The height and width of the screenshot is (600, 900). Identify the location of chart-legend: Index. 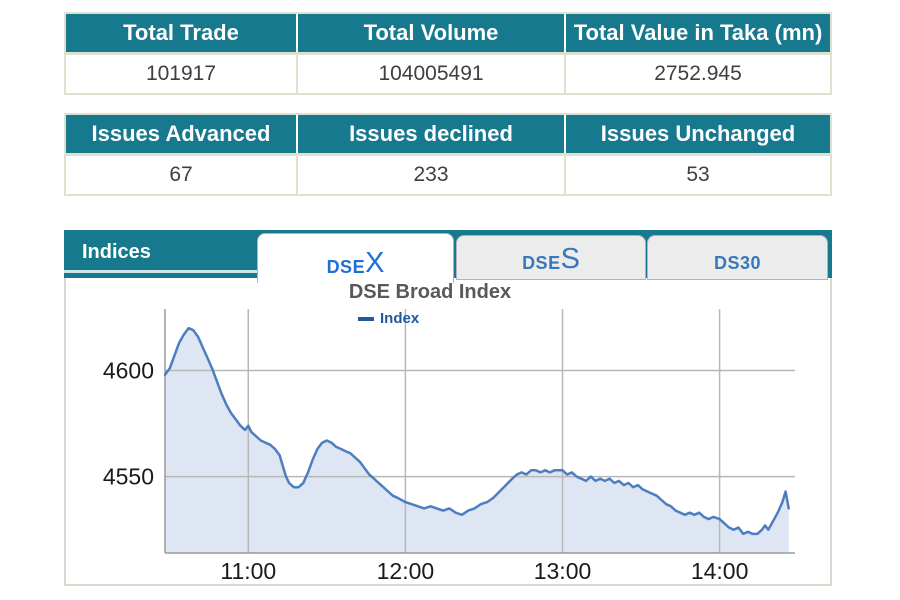
(388, 318).